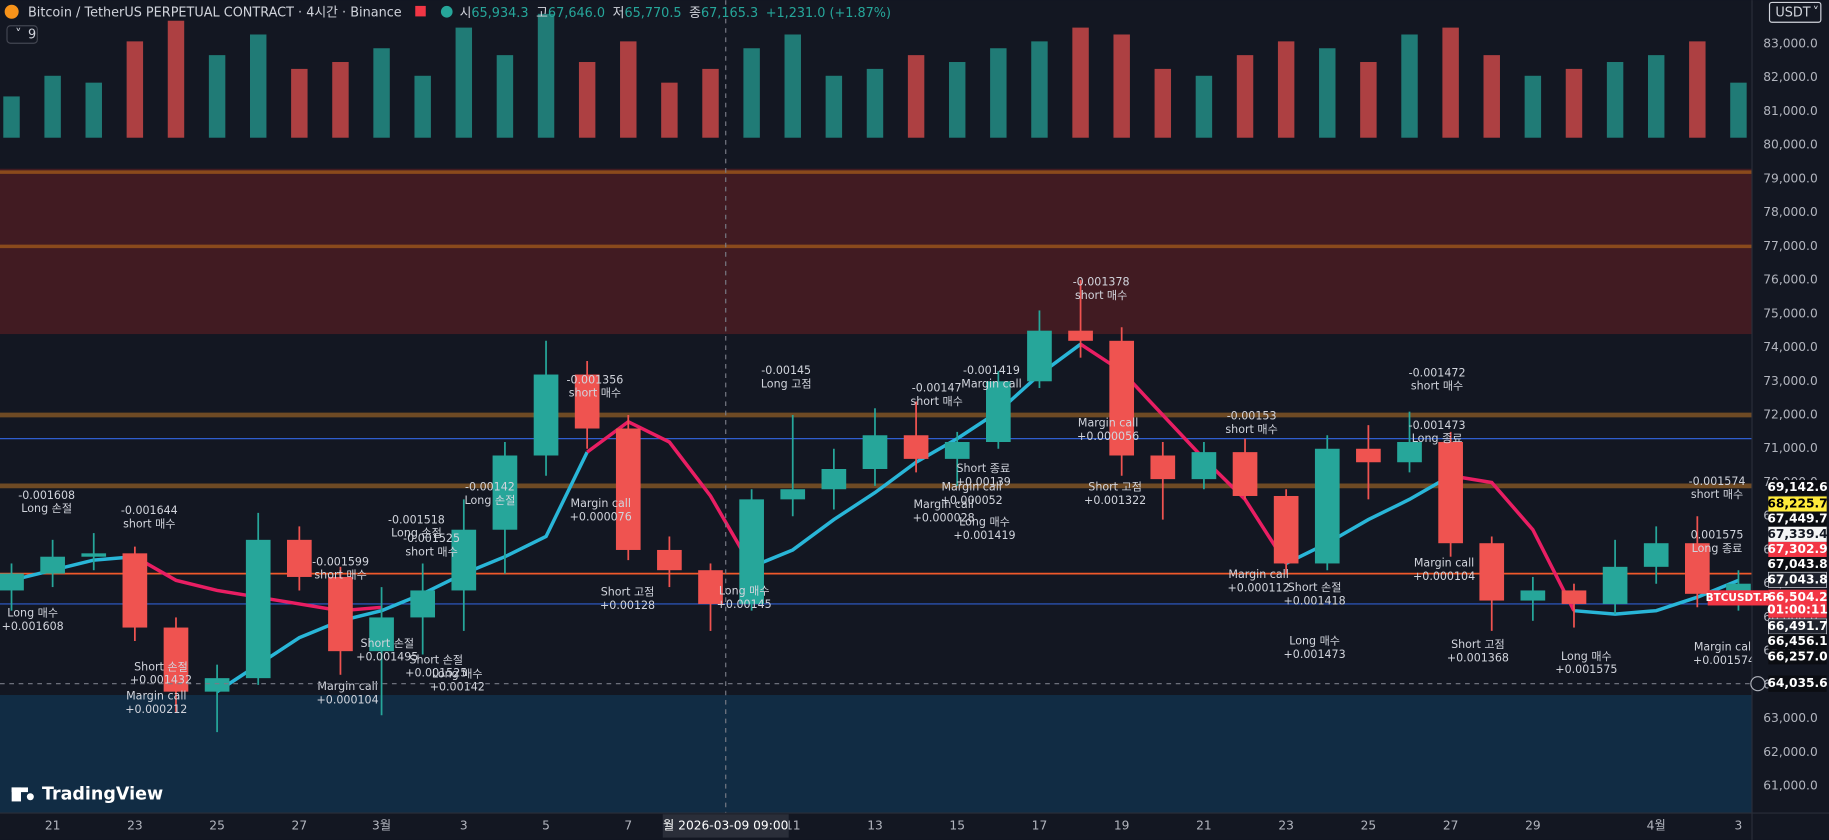 This screenshot has width=1829, height=840. Describe the element at coordinates (1790, 111) in the screenshot. I see `y-tick-label: 81,000.0` at that location.